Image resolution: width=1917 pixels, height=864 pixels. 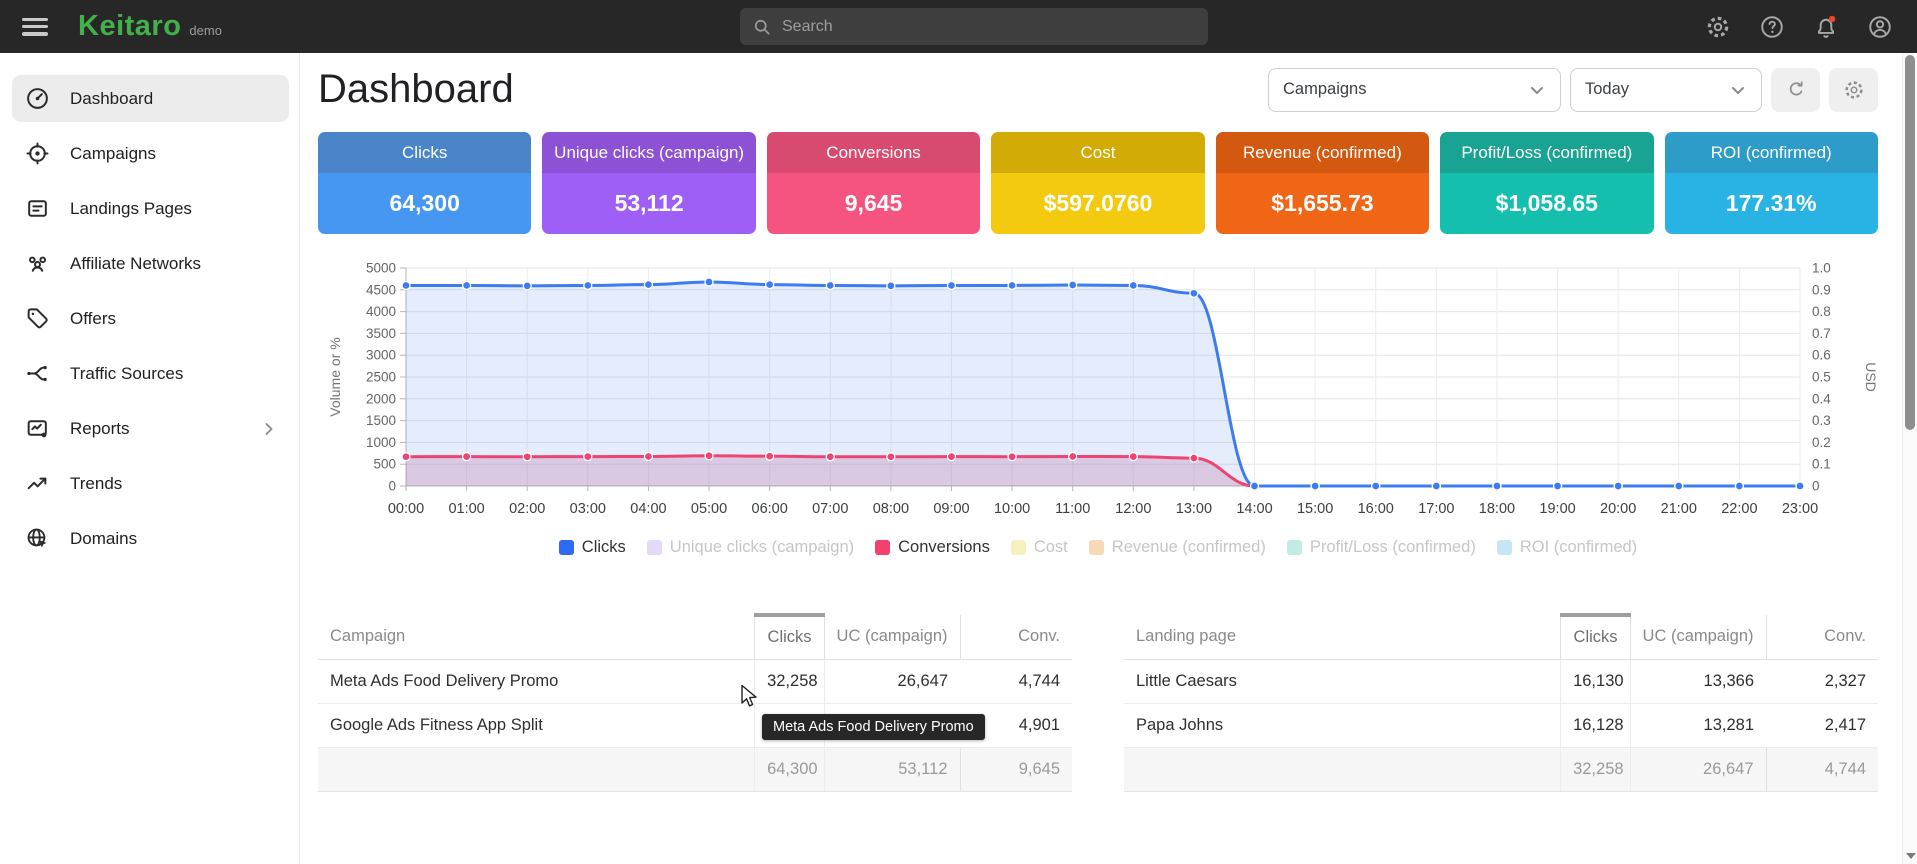 What do you see at coordinates (1595, 681) in the screenshot?
I see `clicks-value: 16,130` at bounding box center [1595, 681].